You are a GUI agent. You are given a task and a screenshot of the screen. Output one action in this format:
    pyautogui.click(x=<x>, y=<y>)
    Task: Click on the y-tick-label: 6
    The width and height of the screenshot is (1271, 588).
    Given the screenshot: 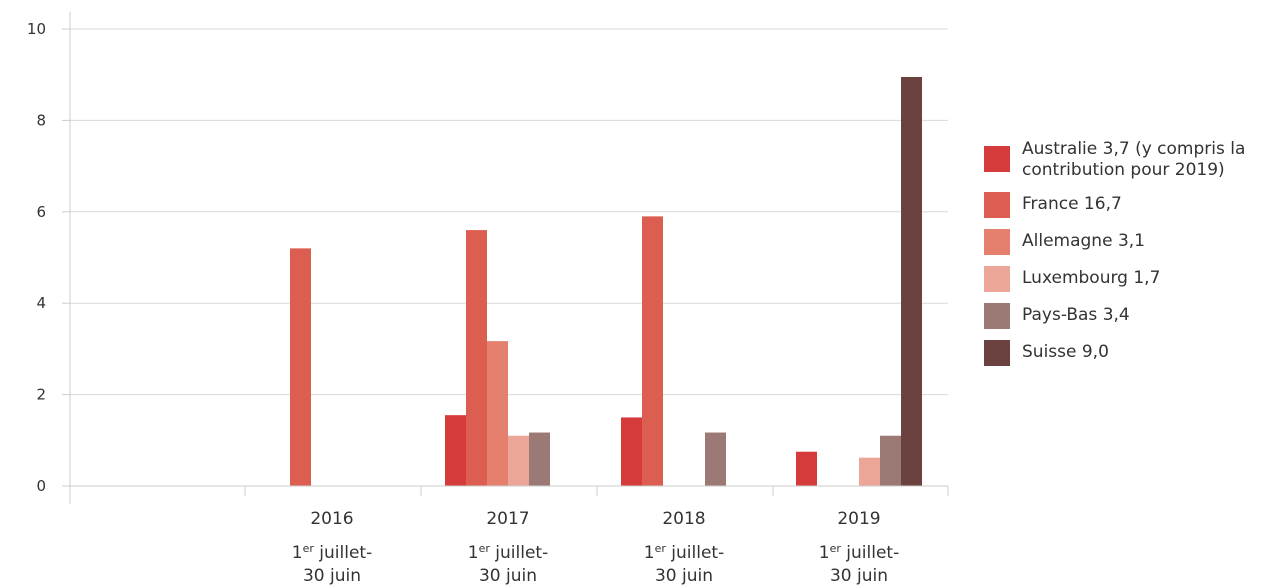 What is the action you would take?
    pyautogui.click(x=41, y=212)
    